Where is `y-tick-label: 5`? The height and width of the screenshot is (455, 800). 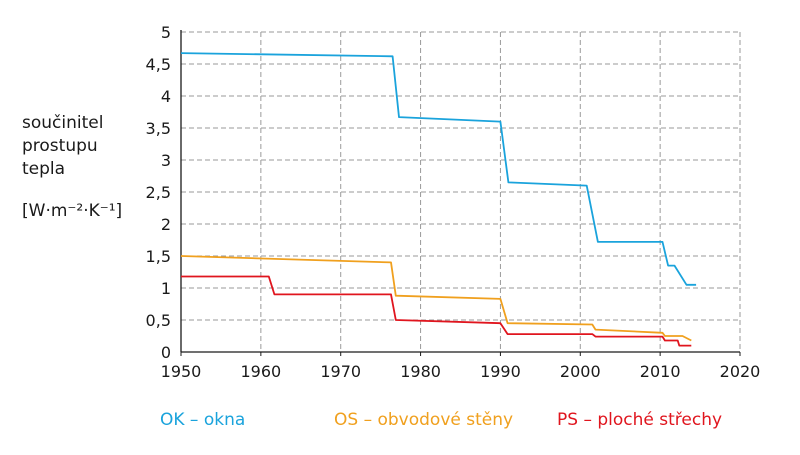
y-tick-label: 5 is located at coordinates (166, 32).